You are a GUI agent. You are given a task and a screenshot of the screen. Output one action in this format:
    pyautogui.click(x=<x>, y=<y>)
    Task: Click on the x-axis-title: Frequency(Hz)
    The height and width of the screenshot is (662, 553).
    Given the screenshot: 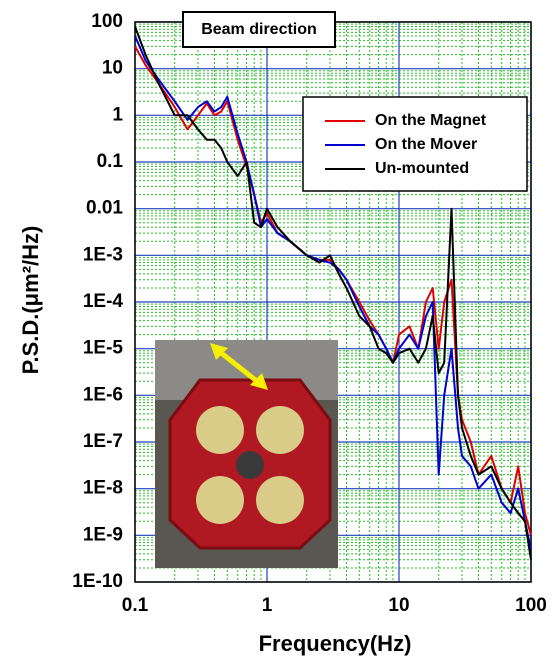 What is the action you would take?
    pyautogui.click(x=335, y=643)
    